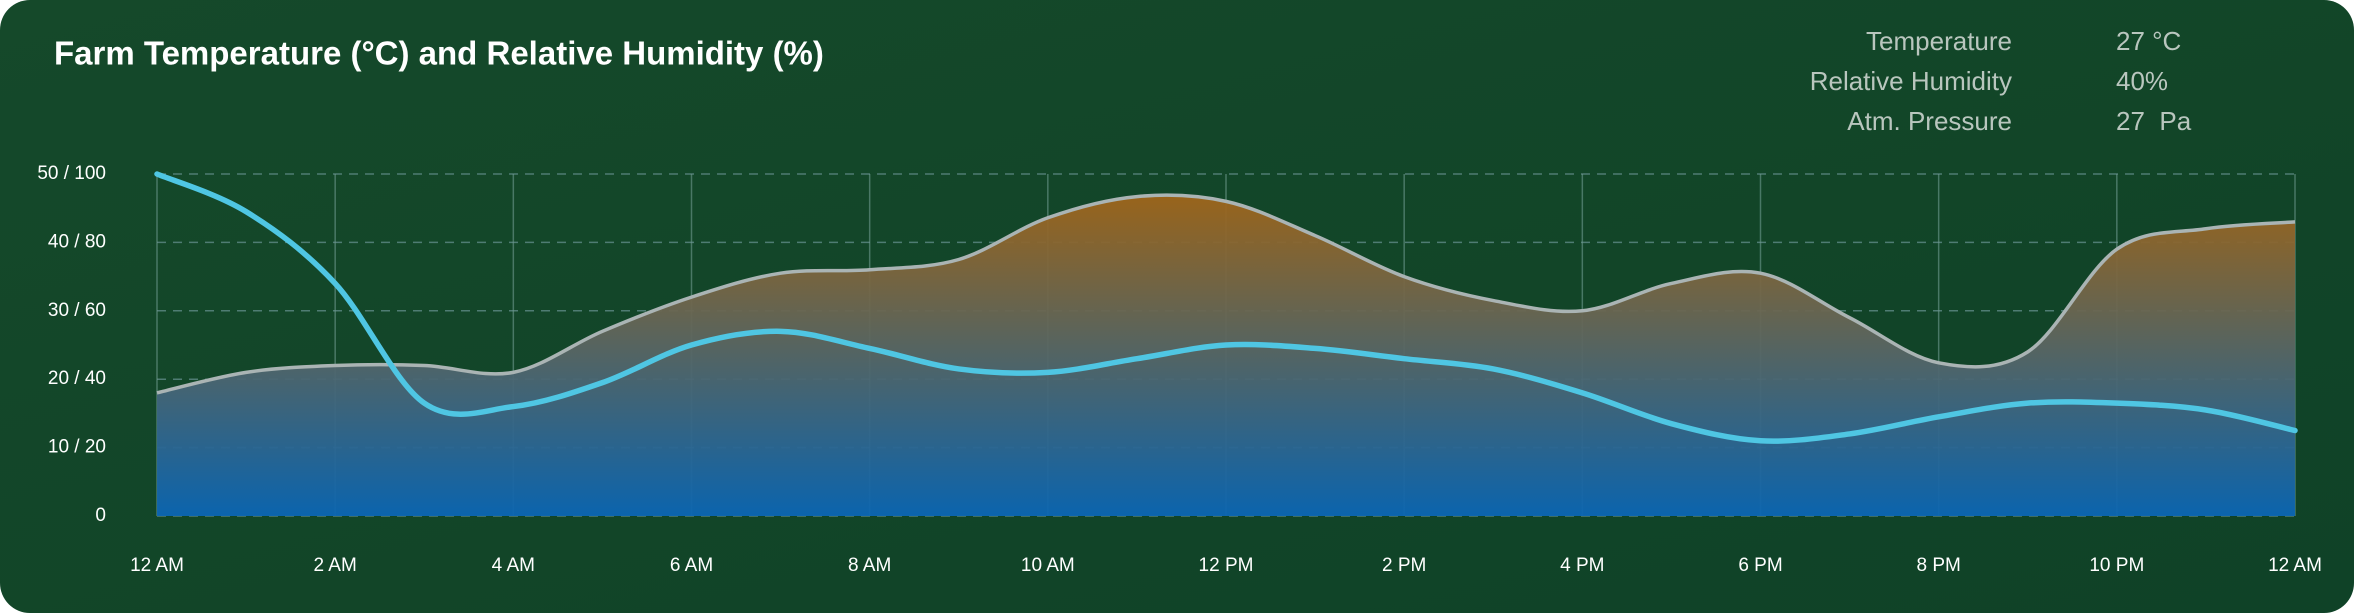 The width and height of the screenshot is (2354, 613). Describe the element at coordinates (1582, 565) in the screenshot. I see `x-tick-label: 4 PM` at that location.